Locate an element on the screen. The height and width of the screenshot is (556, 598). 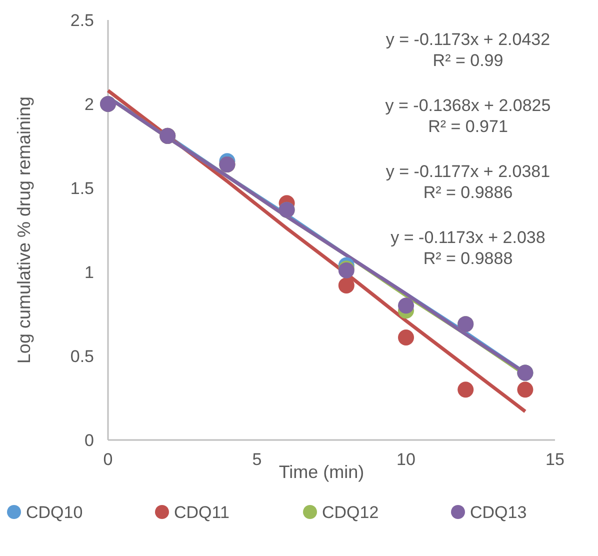
x-tick-label: 15 is located at coordinates (555, 459).